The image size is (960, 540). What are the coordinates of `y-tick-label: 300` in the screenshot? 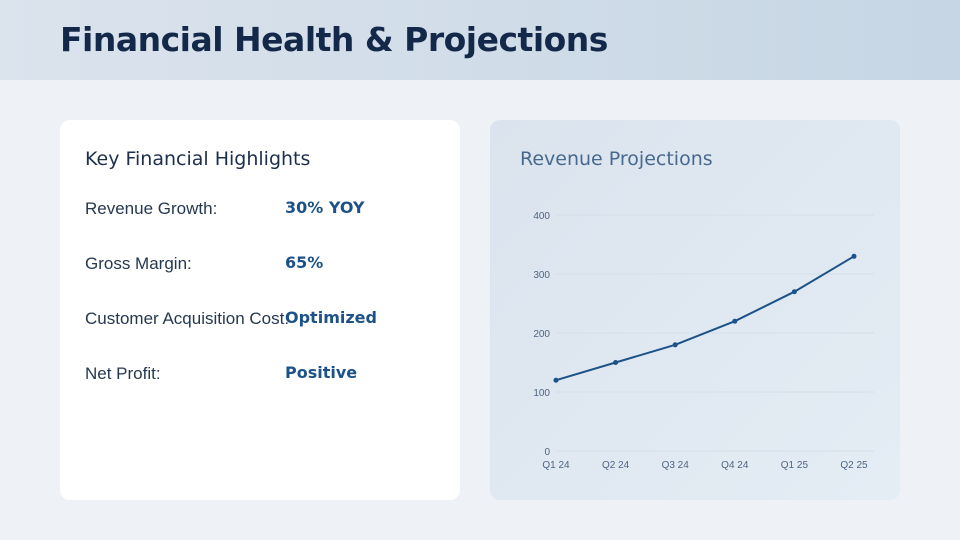 It's located at (541, 275).